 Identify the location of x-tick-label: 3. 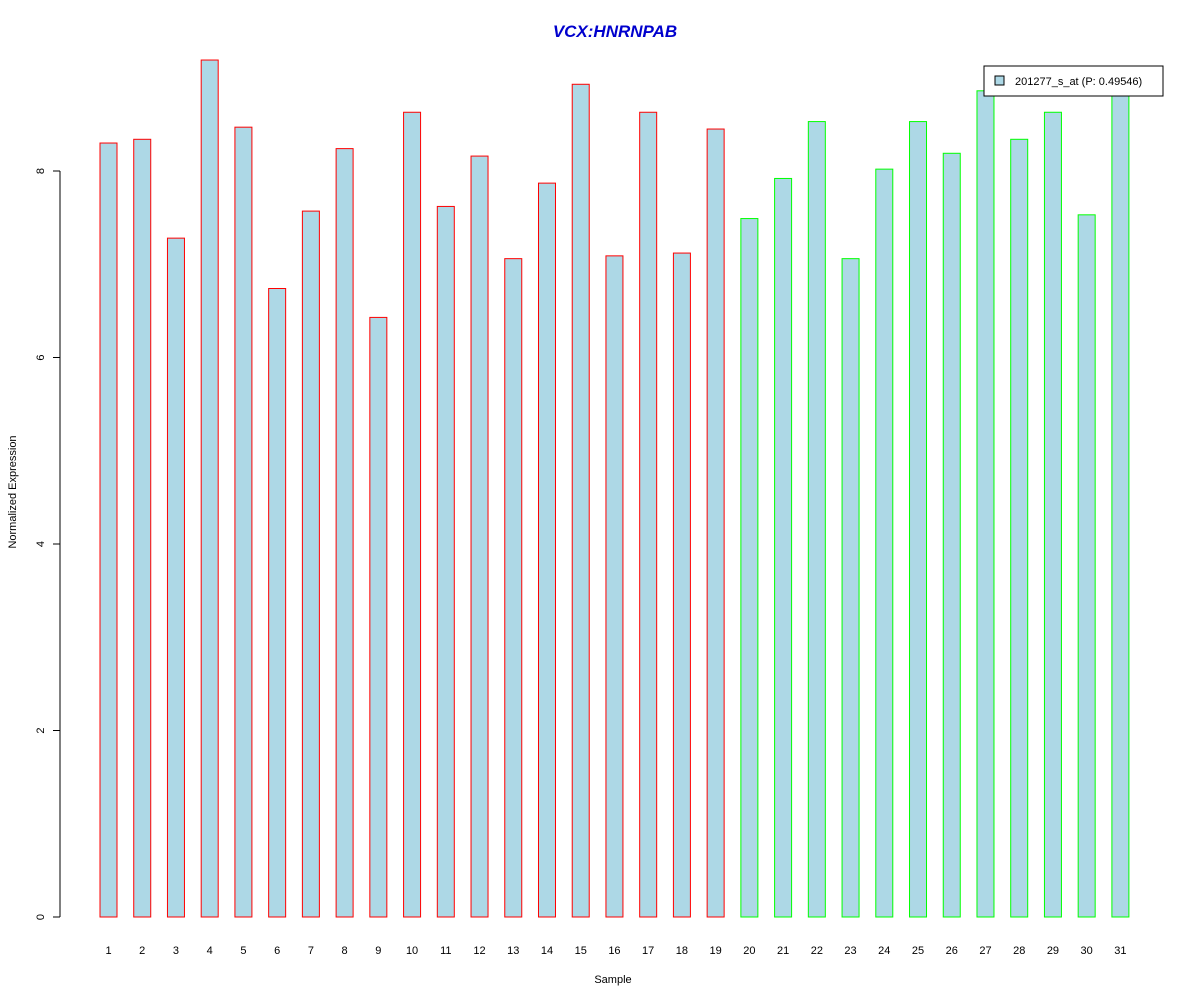
(176, 951).